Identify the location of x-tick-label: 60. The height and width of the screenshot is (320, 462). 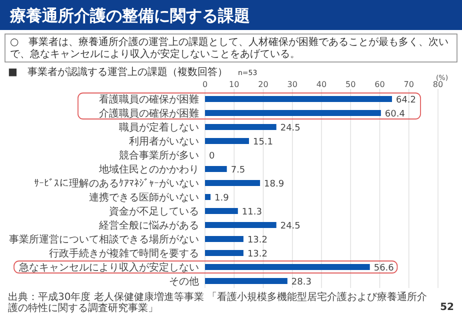
(379, 84).